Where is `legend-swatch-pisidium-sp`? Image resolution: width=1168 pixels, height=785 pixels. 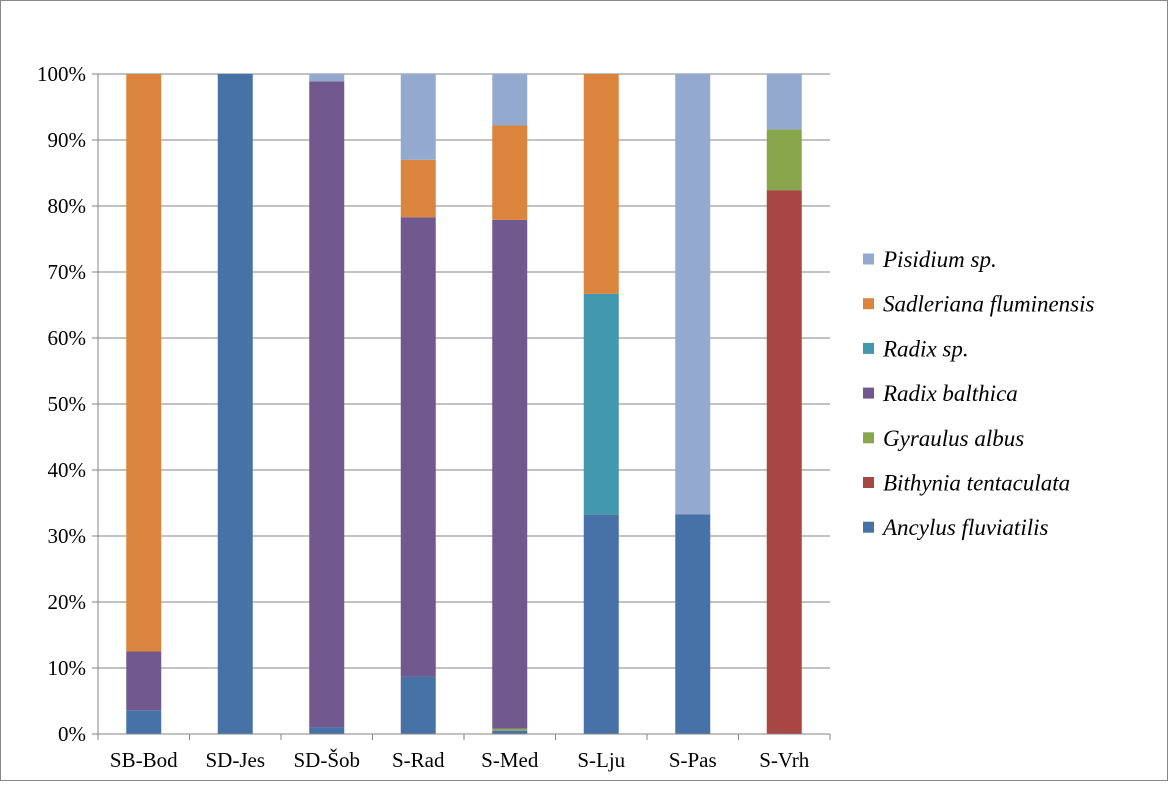
legend-swatch-pisidium-sp is located at coordinates (868, 259).